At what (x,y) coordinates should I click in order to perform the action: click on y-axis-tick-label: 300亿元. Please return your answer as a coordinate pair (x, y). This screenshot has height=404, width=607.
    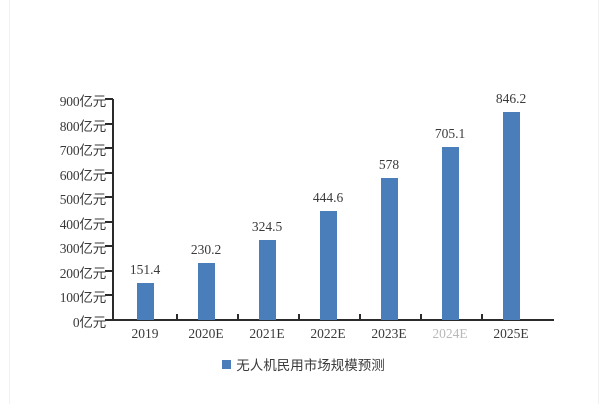
    Looking at the image, I should click on (73, 246).